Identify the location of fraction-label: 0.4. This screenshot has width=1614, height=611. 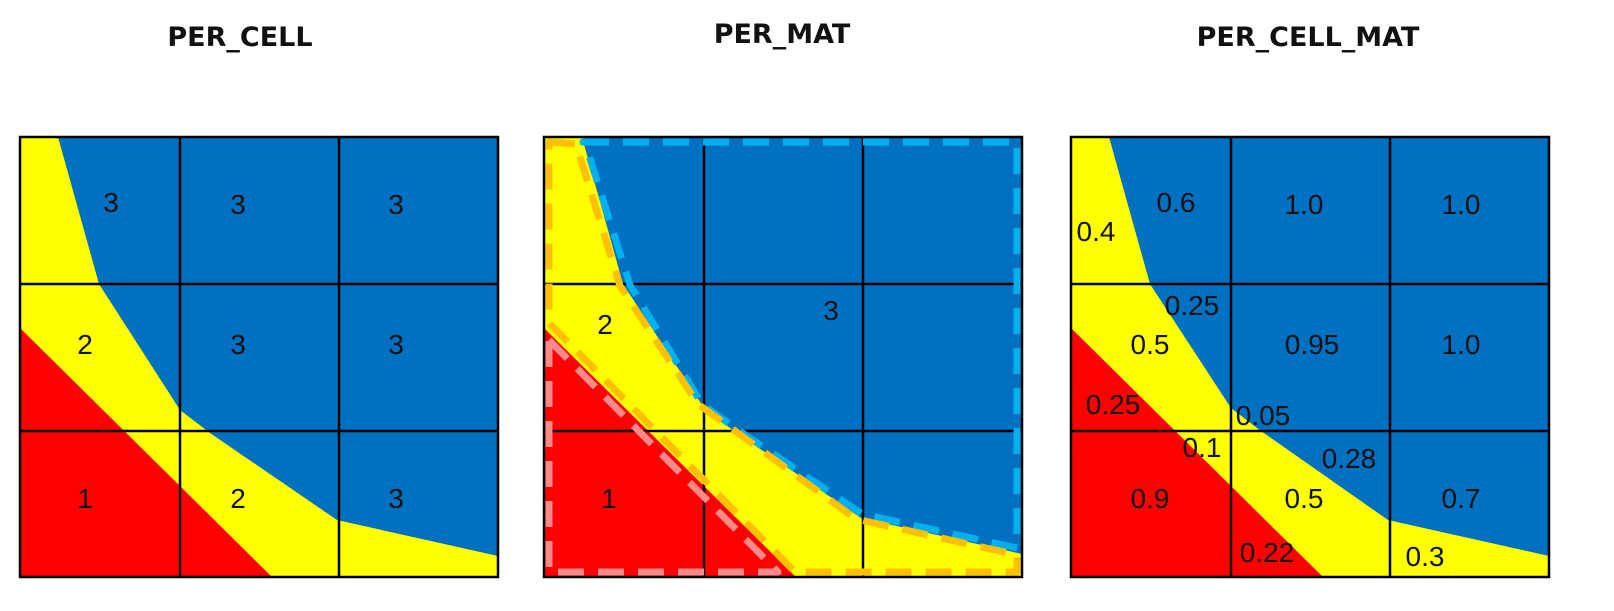
(1096, 231).